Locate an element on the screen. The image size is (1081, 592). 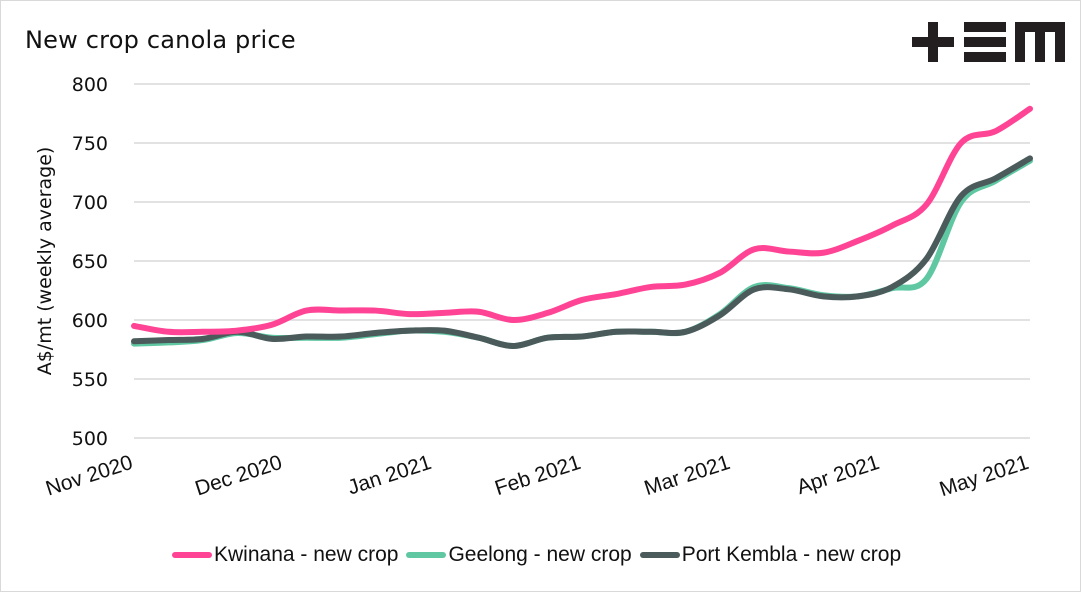
legend-label-kwinana: Kwinana - new crop is located at coordinates (306, 554).